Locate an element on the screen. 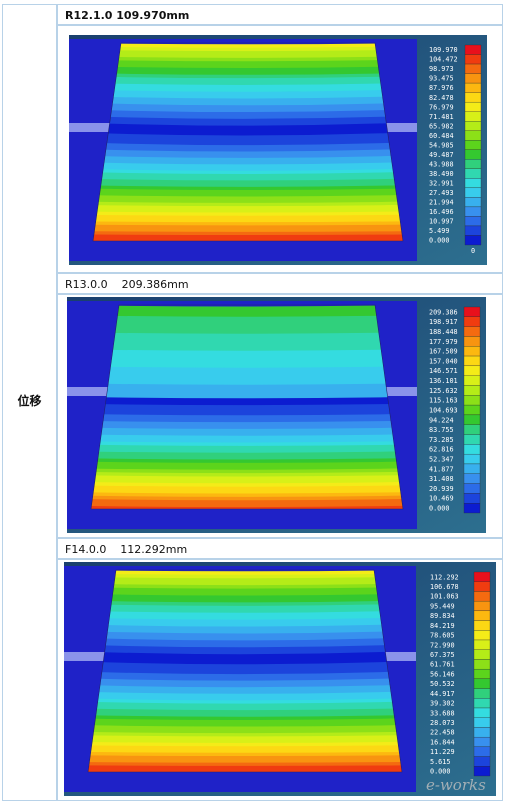 Image resolution: width=506 pixels, height=804 pixels. legend-value: 52.347 is located at coordinates (441, 460).